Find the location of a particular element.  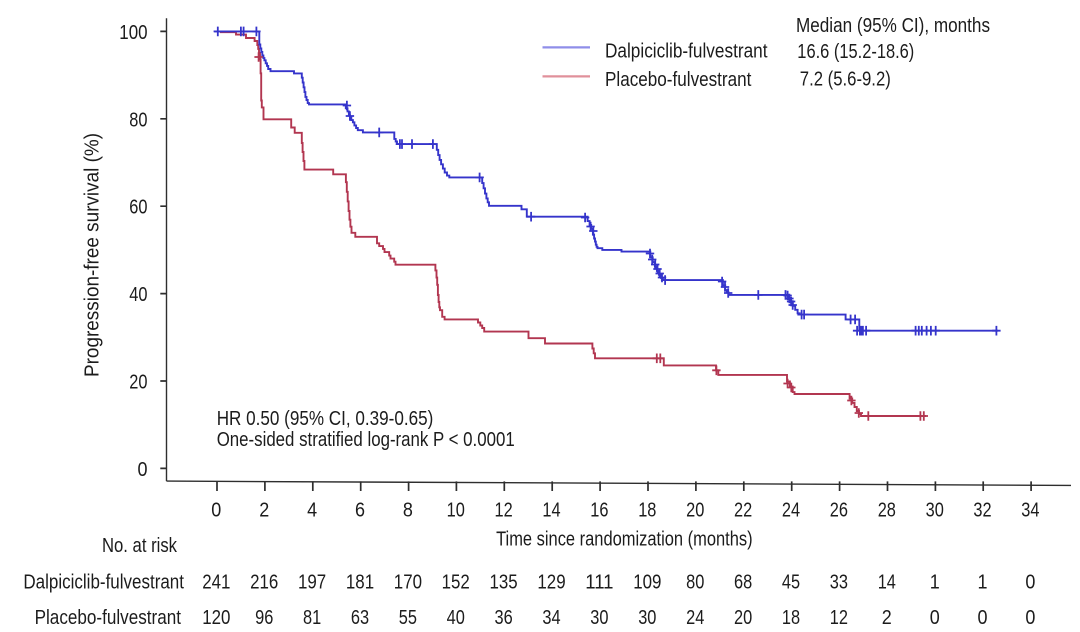

svg-text: 181 is located at coordinates (360, 582).